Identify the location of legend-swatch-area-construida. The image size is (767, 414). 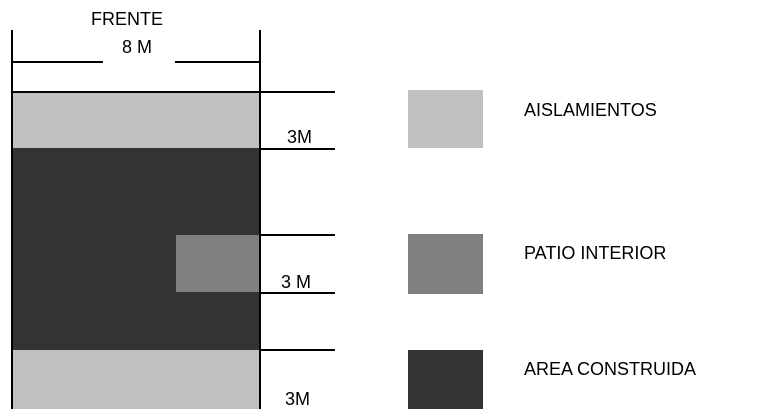
(445, 379).